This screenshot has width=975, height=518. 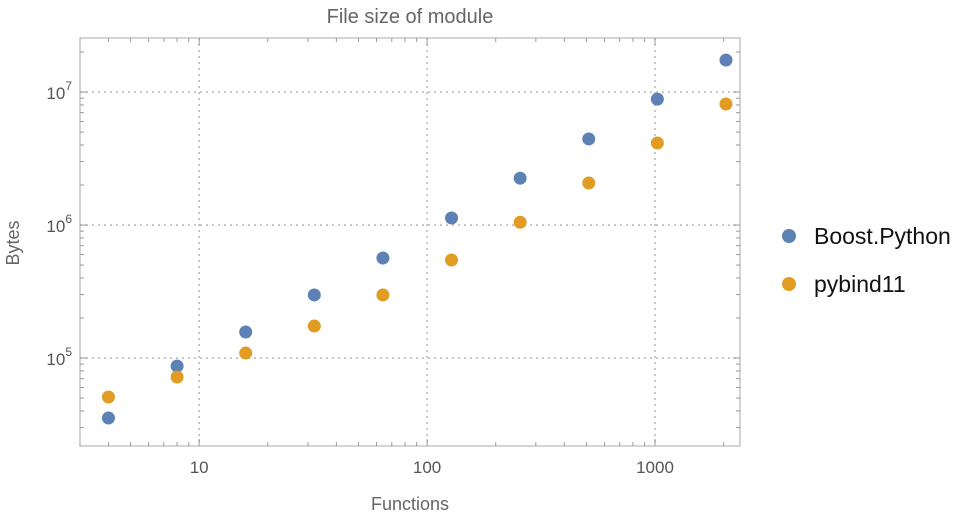 I want to click on x-tick-label: 1000, so click(x=655, y=467).